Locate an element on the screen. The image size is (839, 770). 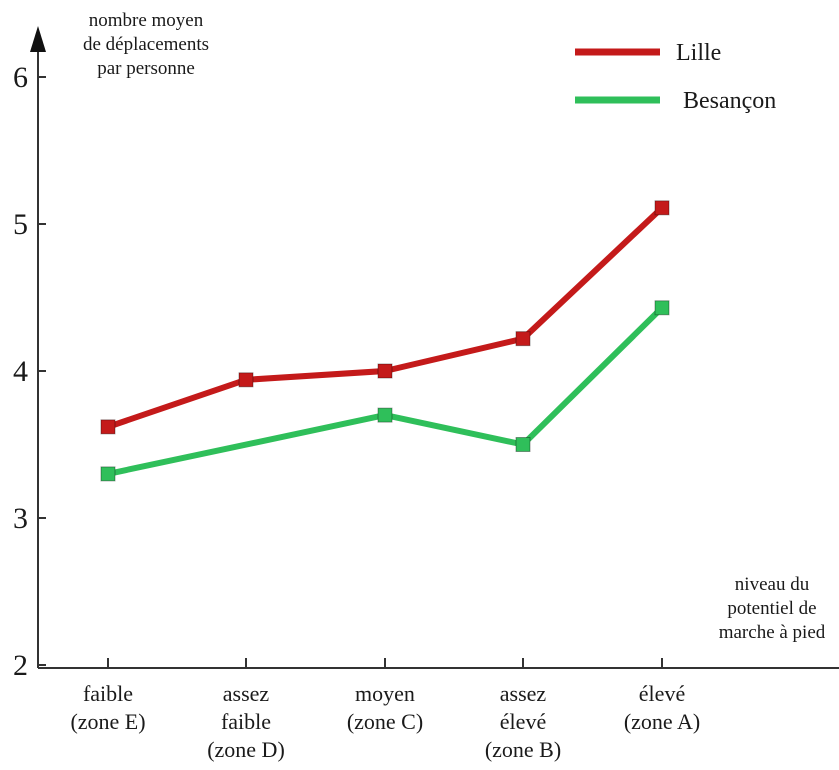
x-tick-label: (zone E) is located at coordinates (107, 721).